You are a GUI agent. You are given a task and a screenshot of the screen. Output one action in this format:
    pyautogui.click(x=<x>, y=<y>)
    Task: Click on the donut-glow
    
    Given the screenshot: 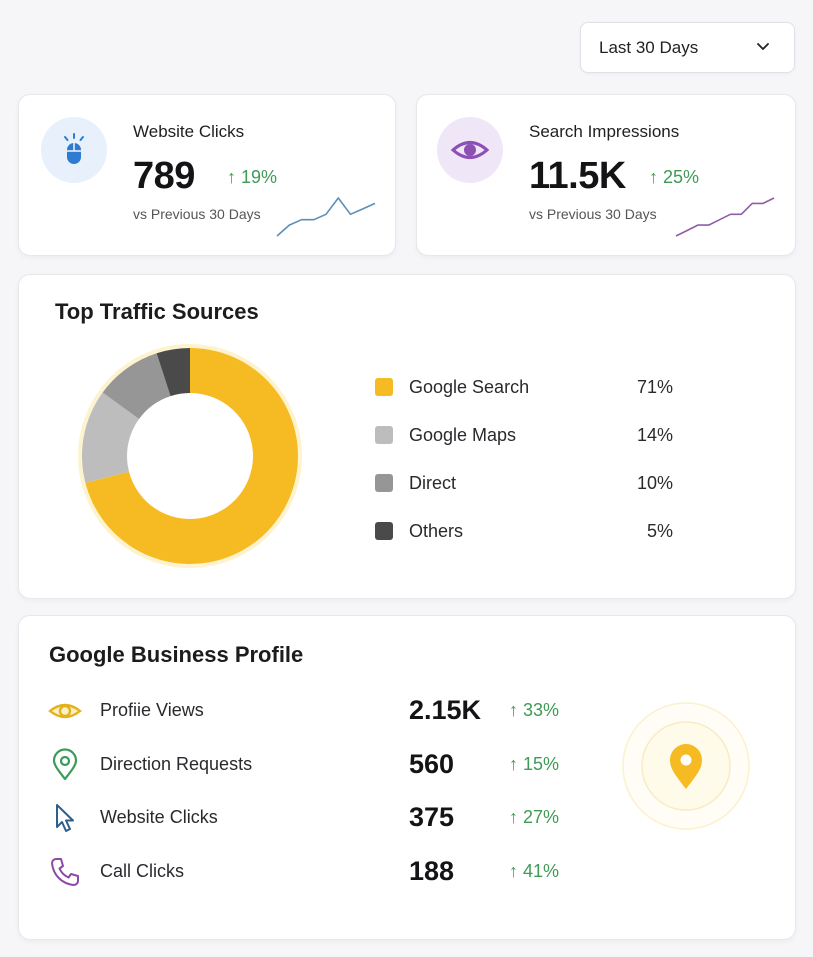 What is the action you would take?
    pyautogui.click(x=190, y=456)
    